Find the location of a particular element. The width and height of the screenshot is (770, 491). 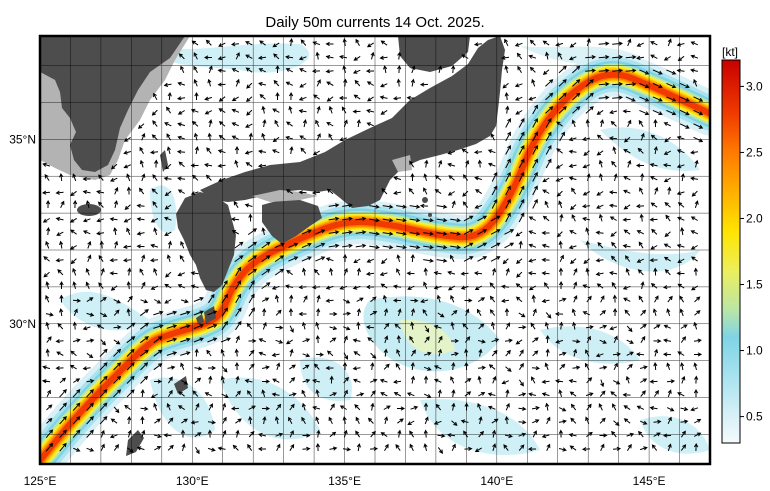

jeju-island is located at coordinates (89, 210).